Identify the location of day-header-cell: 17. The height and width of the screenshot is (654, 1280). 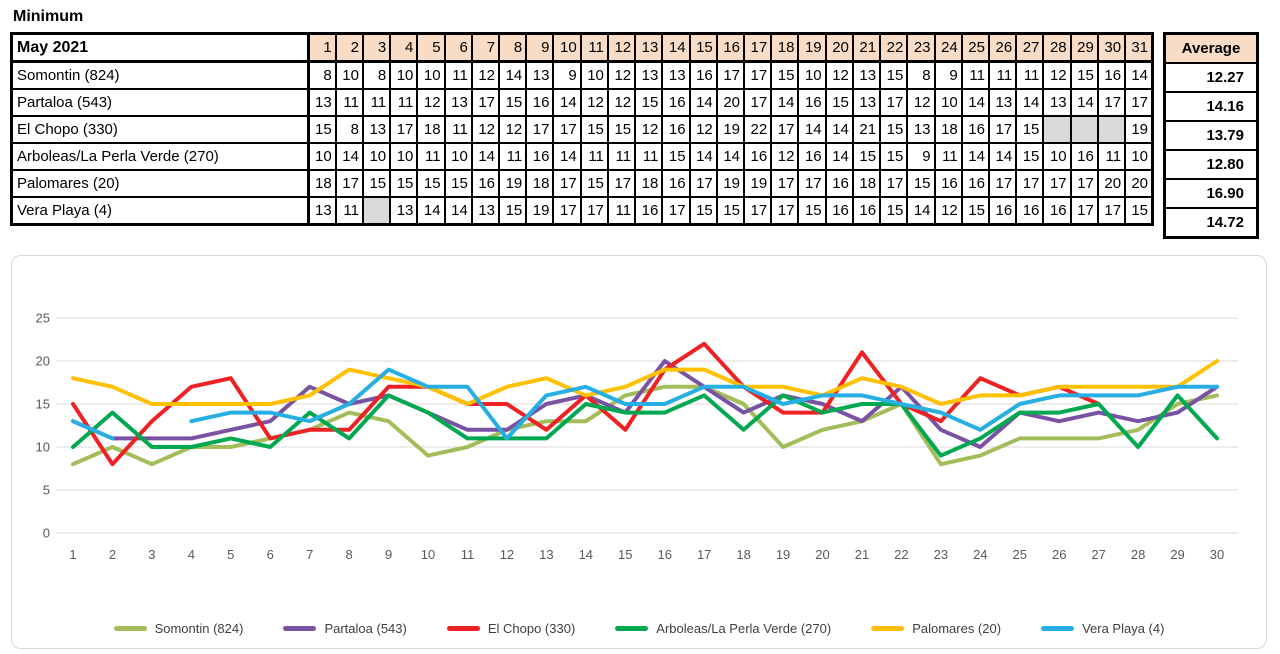
(757, 47).